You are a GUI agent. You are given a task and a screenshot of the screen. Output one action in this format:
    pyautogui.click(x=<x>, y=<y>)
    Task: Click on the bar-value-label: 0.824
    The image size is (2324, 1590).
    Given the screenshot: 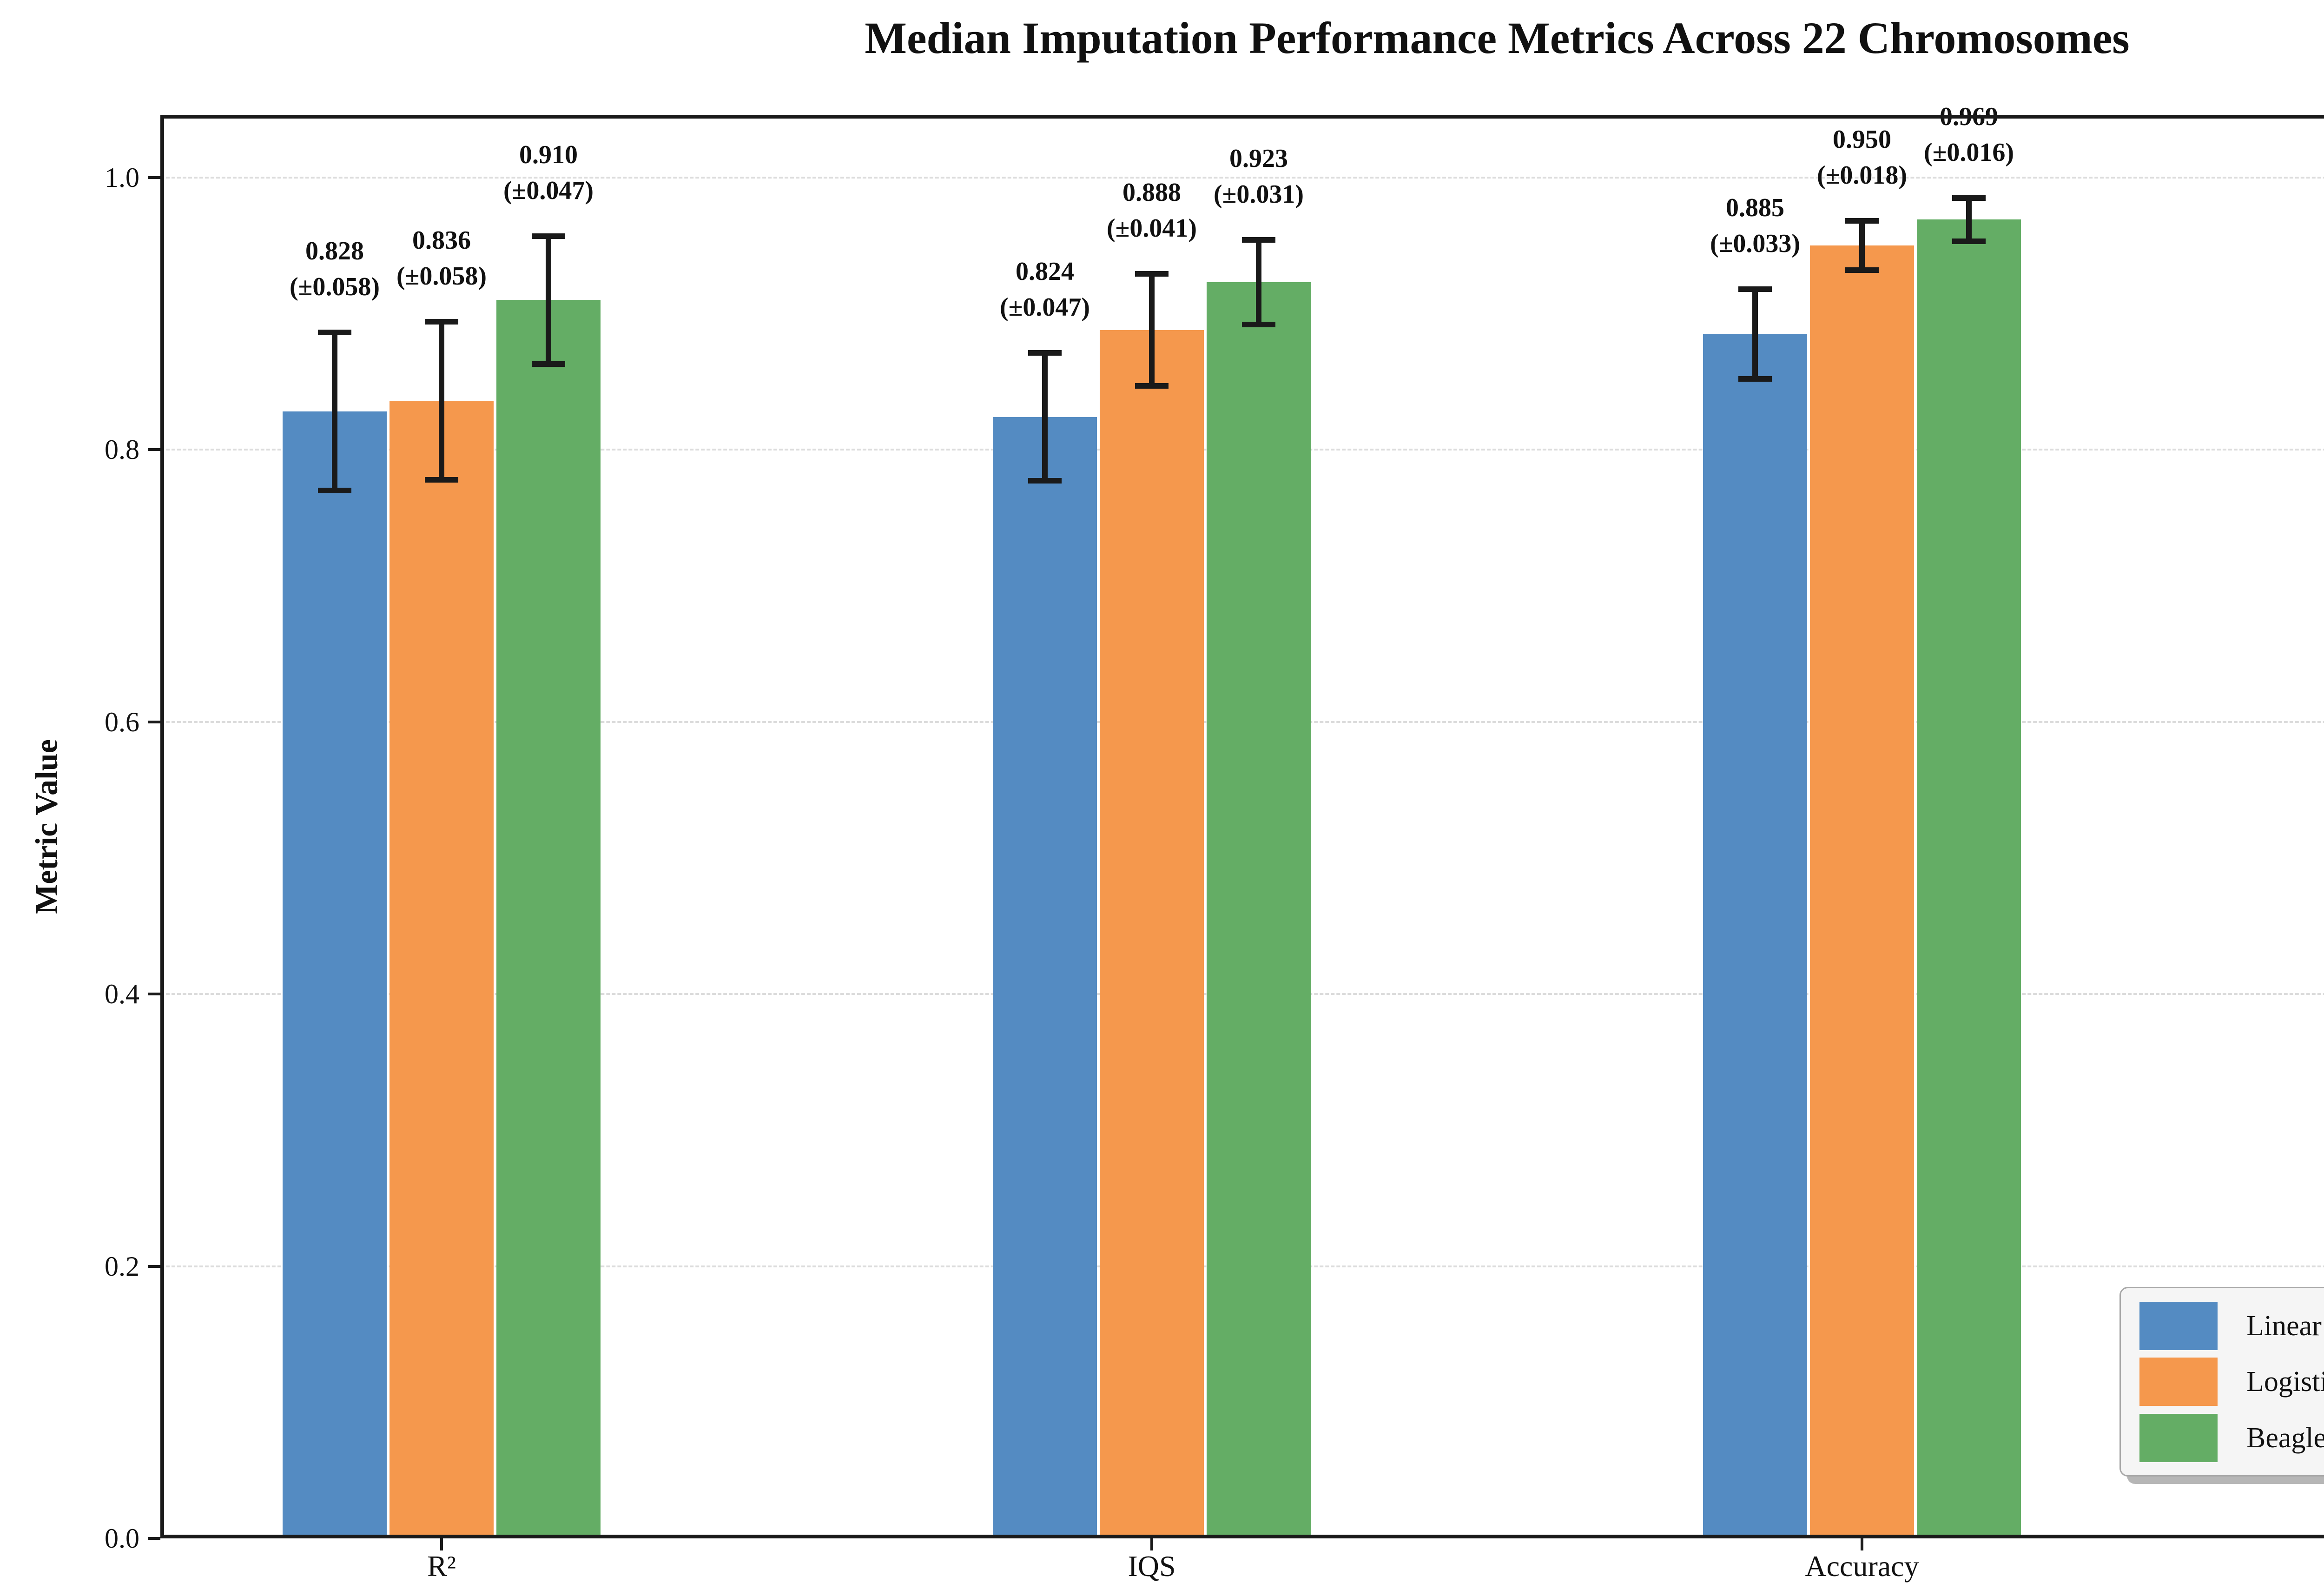 What is the action you would take?
    pyautogui.click(x=1045, y=271)
    